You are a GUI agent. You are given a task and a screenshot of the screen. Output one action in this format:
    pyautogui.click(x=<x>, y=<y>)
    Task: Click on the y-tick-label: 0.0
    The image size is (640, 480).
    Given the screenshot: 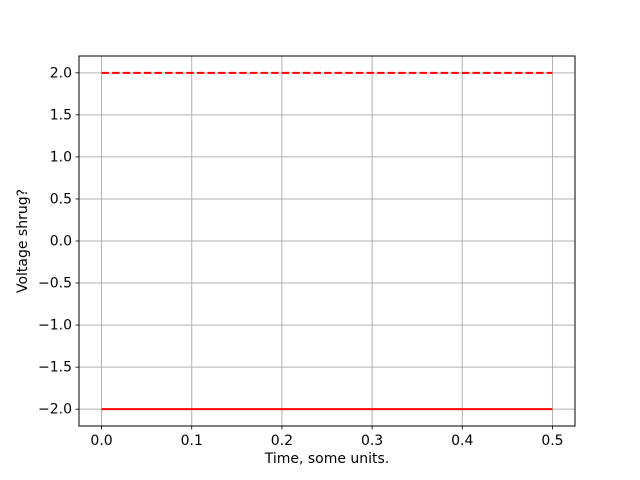 What is the action you would take?
    pyautogui.click(x=61, y=242)
    